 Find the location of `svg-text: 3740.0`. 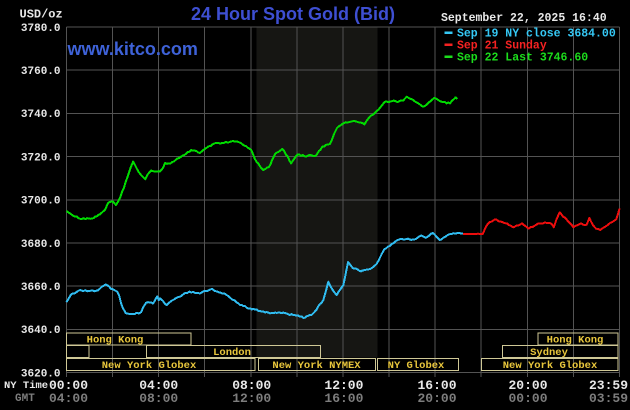

svg-text: 3740.0 is located at coordinates (41, 115).